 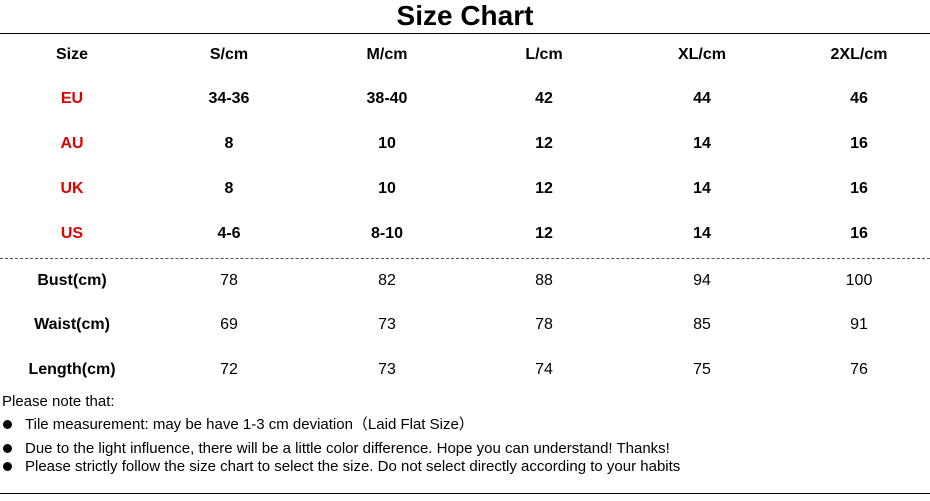 I want to click on table-cell: 46, so click(x=859, y=98).